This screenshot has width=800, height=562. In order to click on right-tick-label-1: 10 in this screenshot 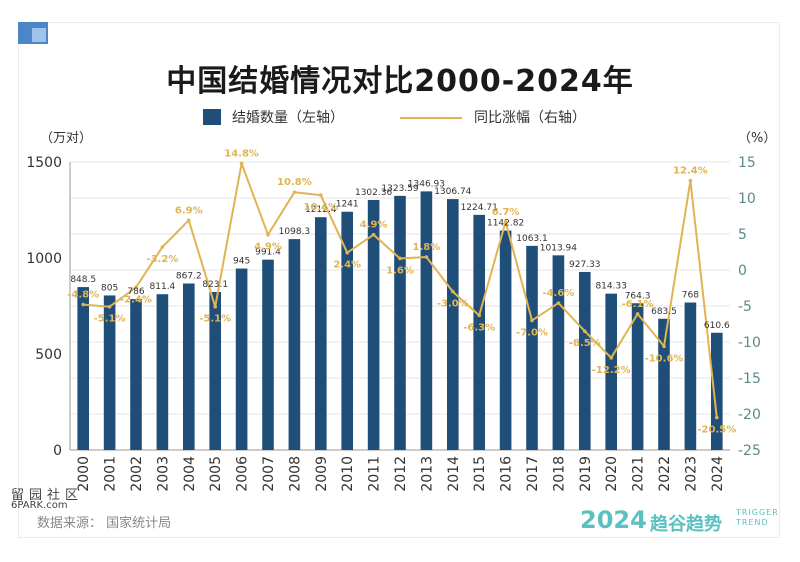, I will do `click(747, 199)`.